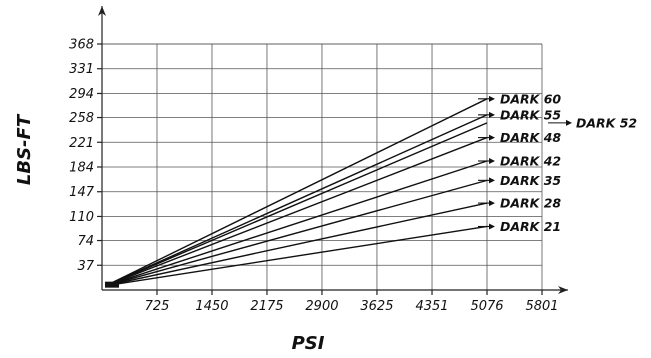 Image resolution: width=651 pixels, height=358 pixels. I want to click on series-label: DARK 42, so click(530, 160).